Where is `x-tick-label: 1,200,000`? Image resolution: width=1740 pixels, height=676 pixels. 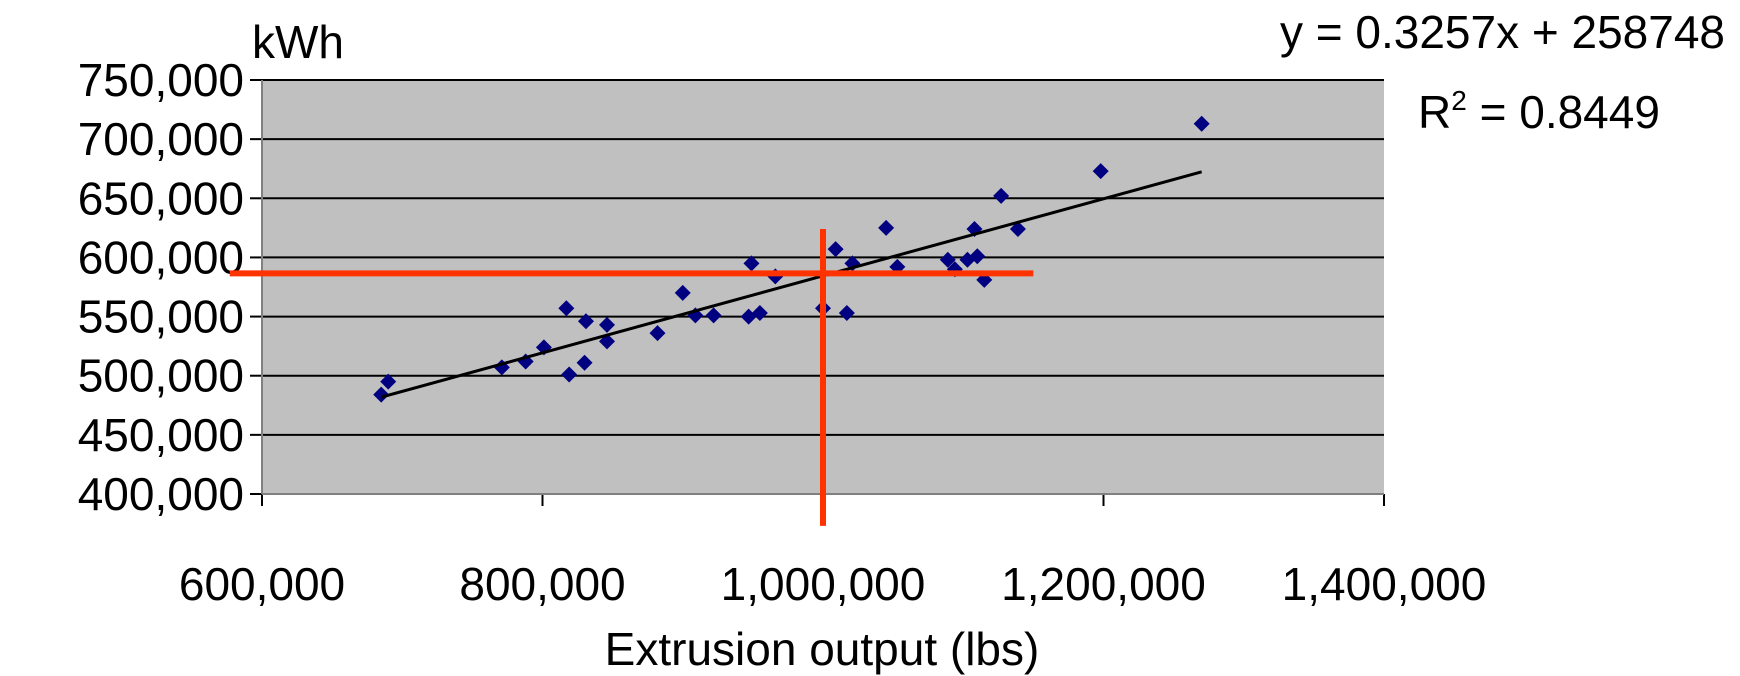
x-tick-label: 1,200,000 is located at coordinates (1103, 584).